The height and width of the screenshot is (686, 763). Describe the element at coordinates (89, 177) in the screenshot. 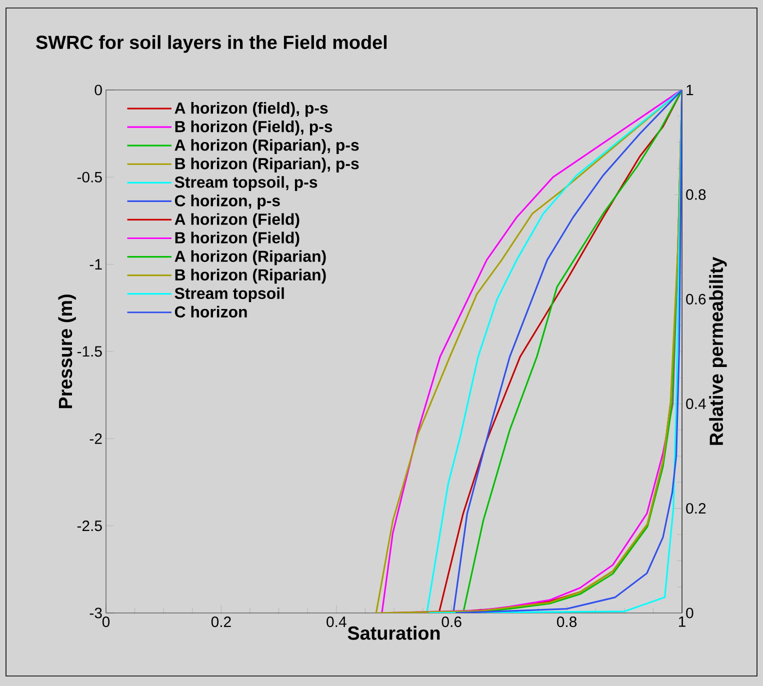

I see `y-tick-label: -0.5` at that location.